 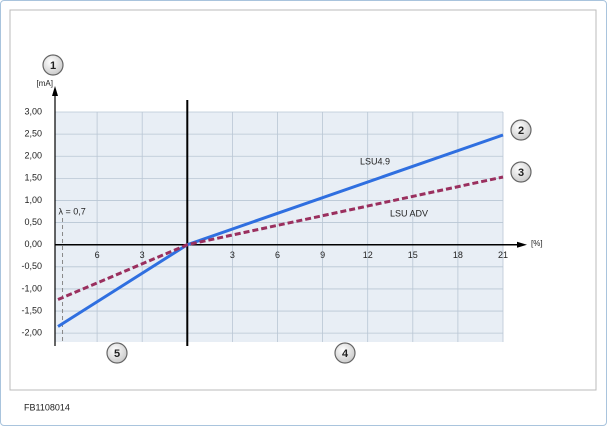 I want to click on x-tick-label: 9, so click(x=322, y=255).